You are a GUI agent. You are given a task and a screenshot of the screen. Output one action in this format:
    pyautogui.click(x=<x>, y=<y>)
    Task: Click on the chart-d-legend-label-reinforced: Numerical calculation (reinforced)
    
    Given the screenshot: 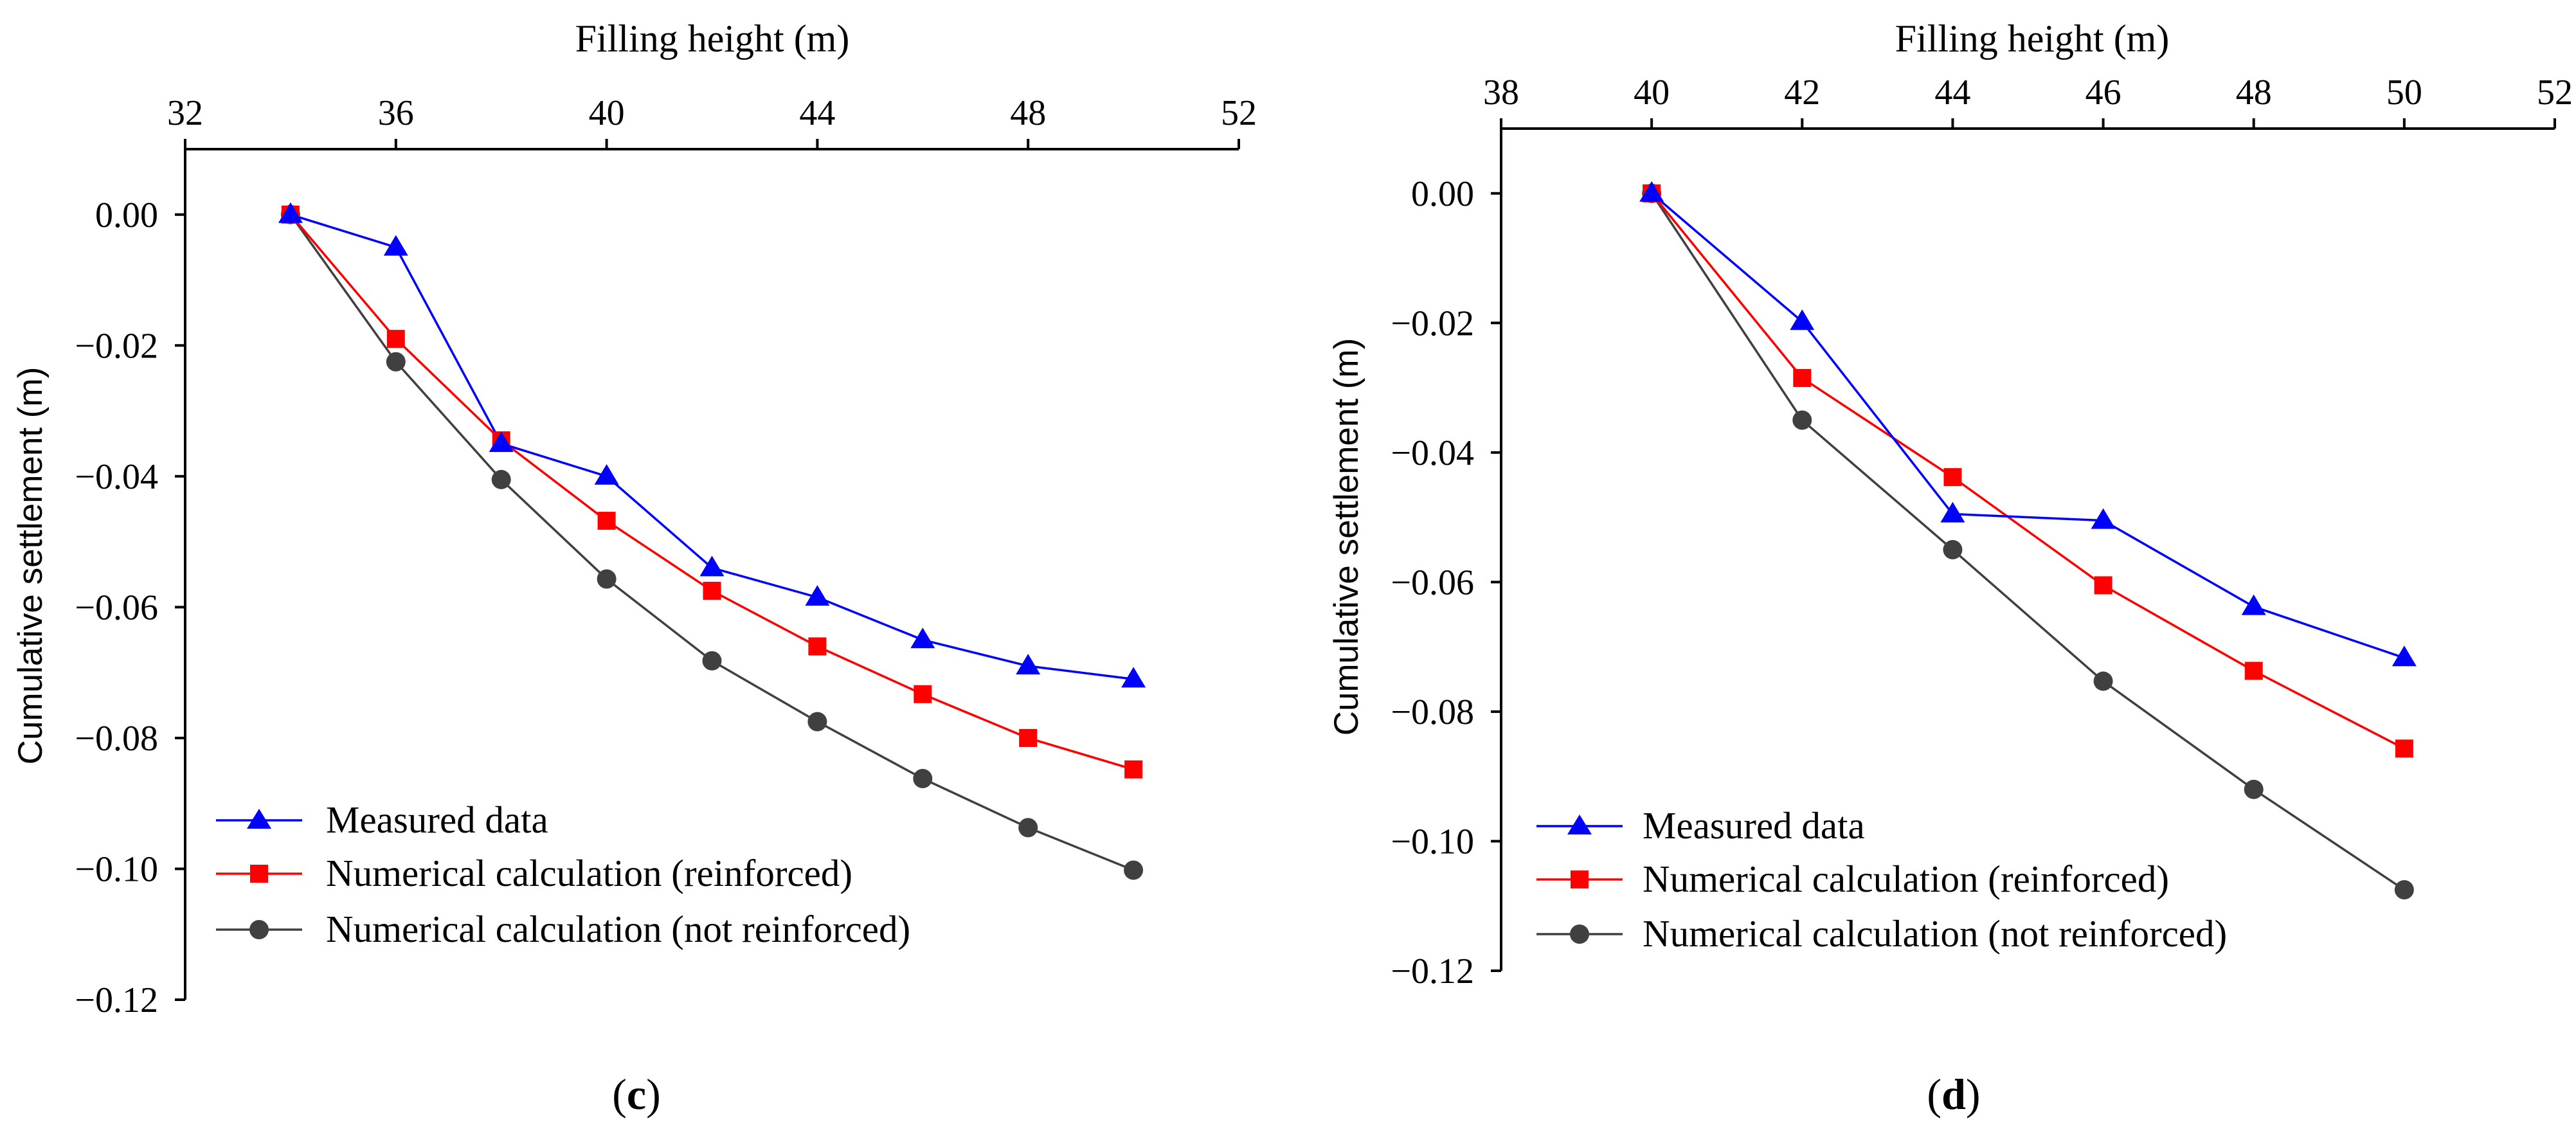 What is the action you would take?
    pyautogui.click(x=1906, y=879)
    